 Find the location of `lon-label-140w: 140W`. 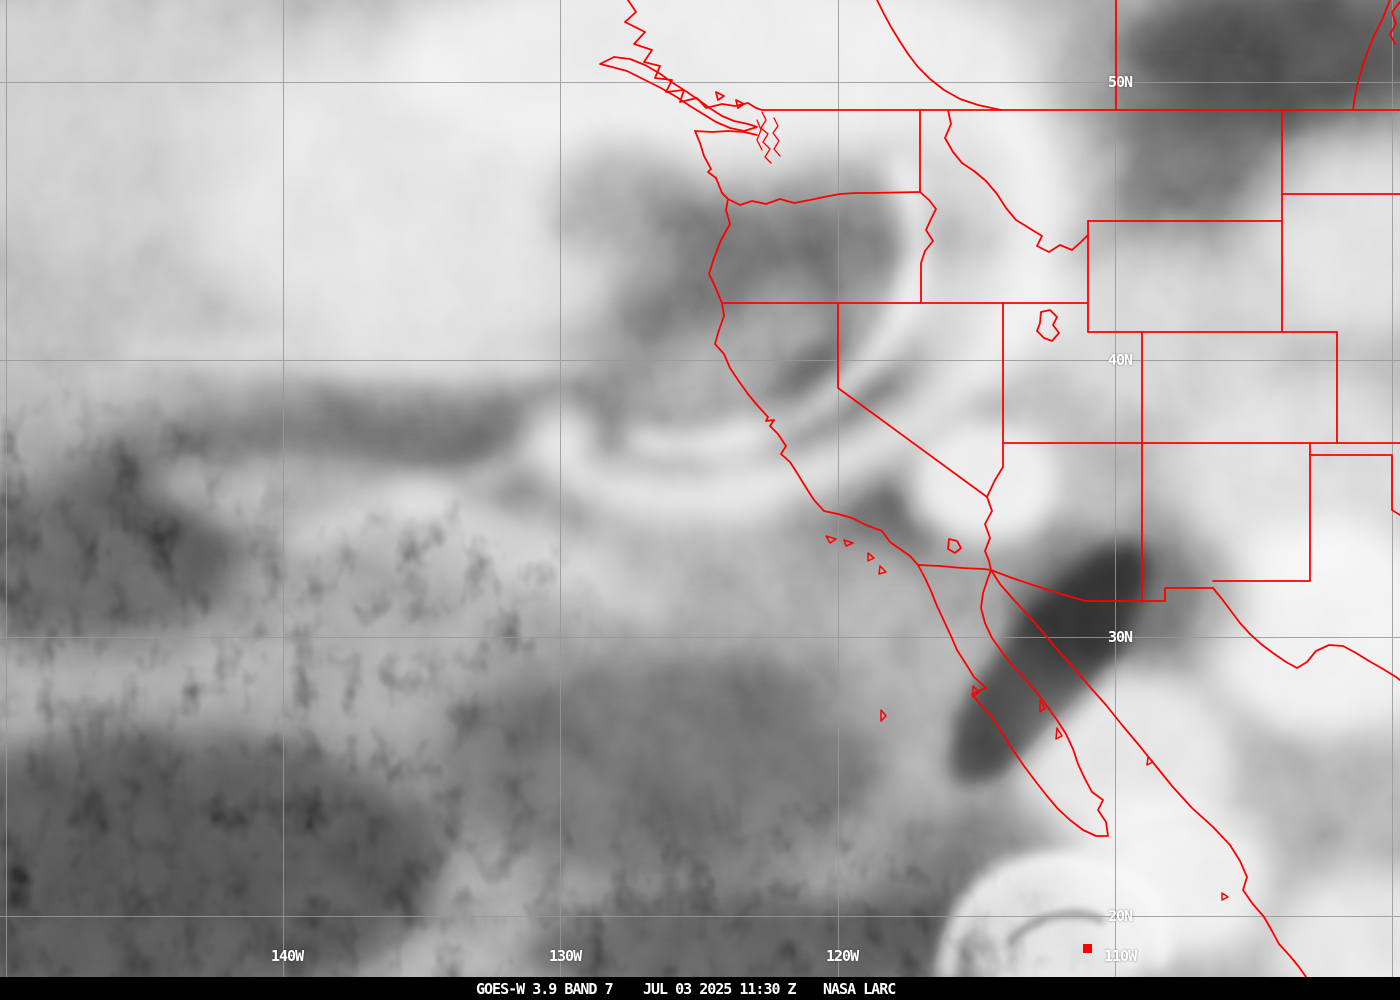

lon-label-140w: 140W is located at coordinates (287, 956).